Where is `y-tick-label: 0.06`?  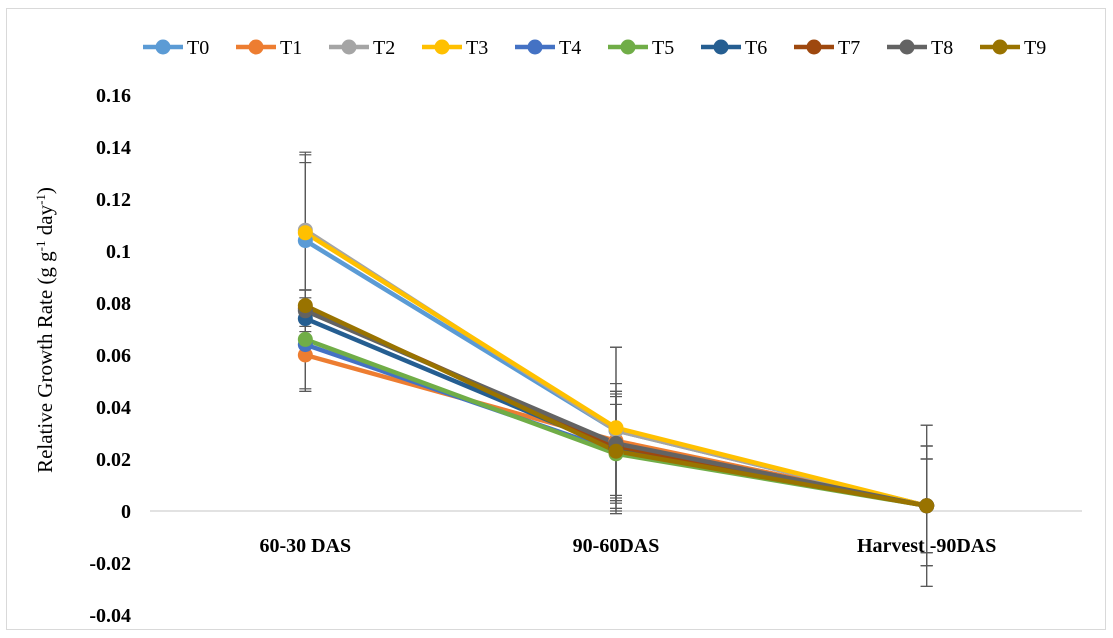
y-tick-label: 0.06 is located at coordinates (113, 356).